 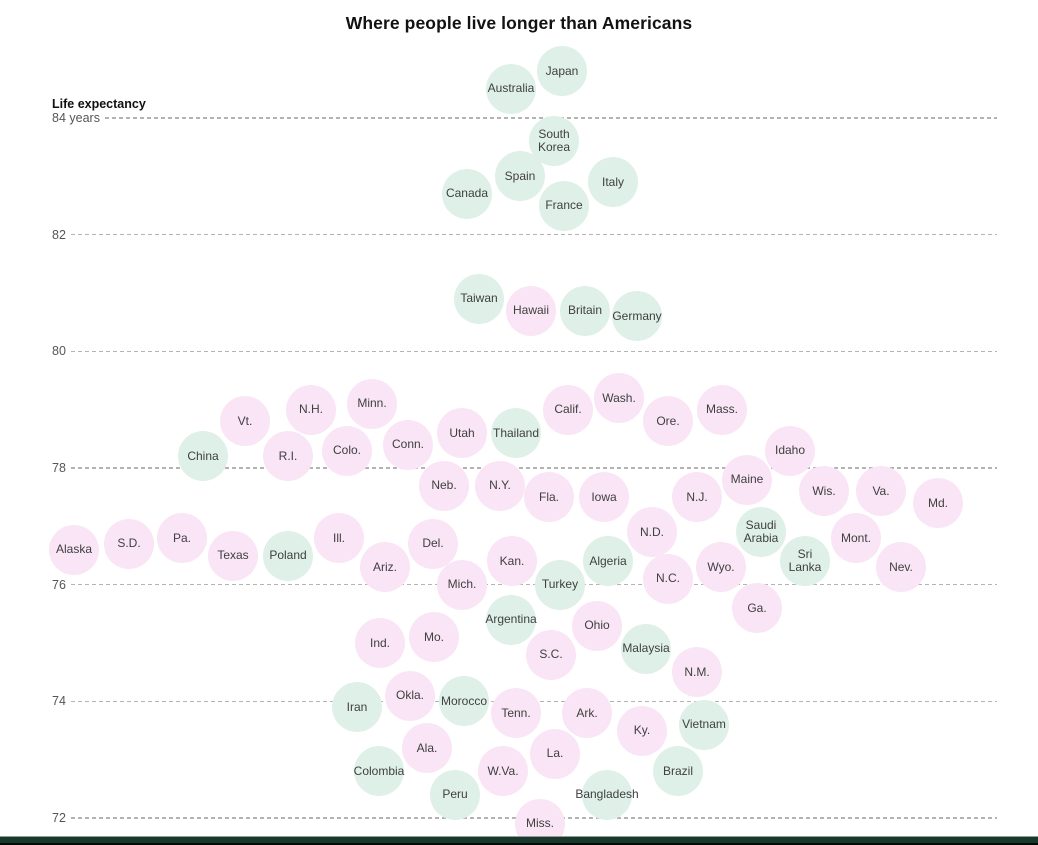 I want to click on y-tick-label: 82, so click(x=59, y=234).